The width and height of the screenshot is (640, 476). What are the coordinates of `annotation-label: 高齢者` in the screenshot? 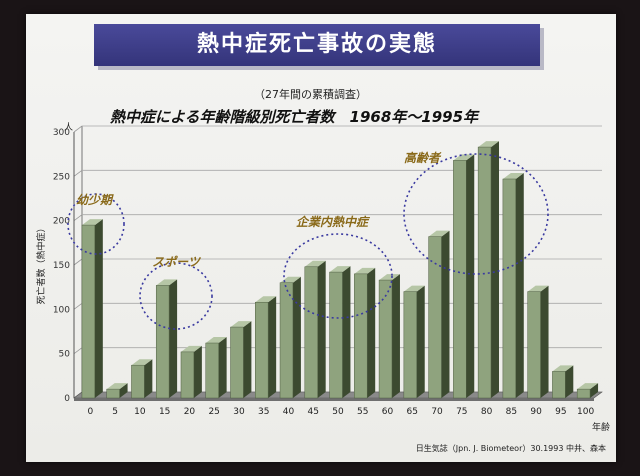 It's located at (423, 158).